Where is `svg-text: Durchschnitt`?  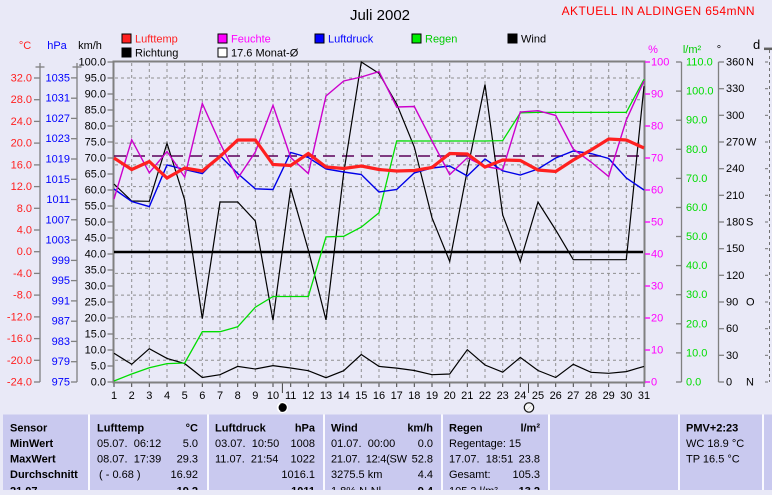
svg-text: Durchschnitt is located at coordinates (44, 475).